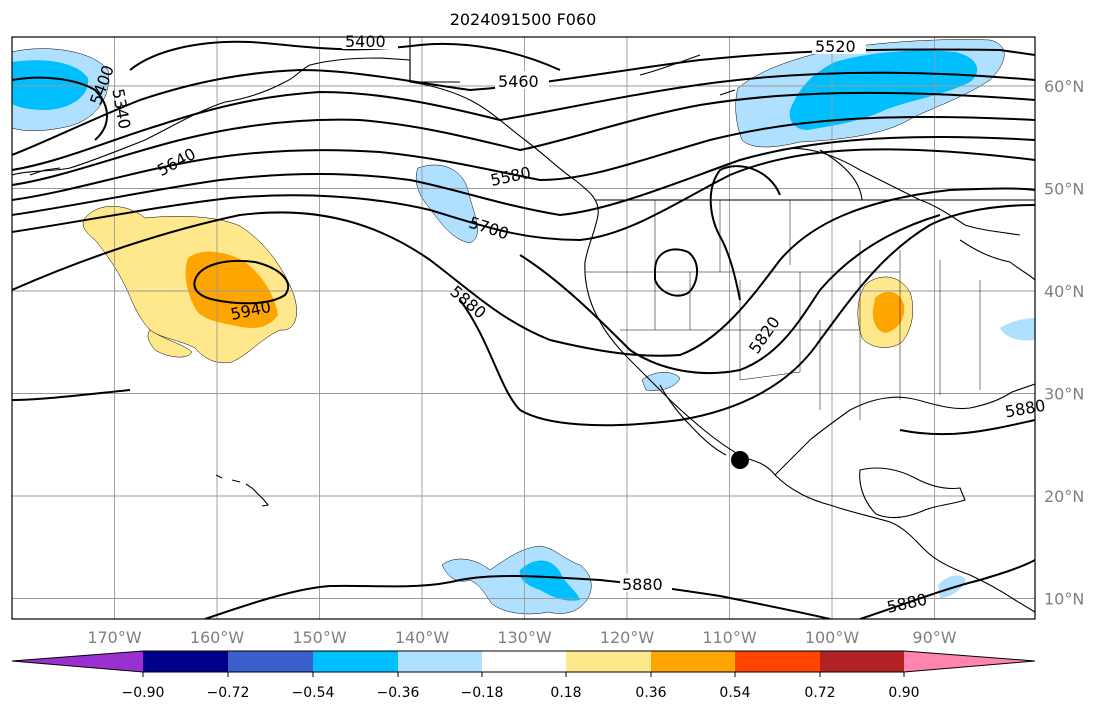  What do you see at coordinates (903, 693) in the screenshot?
I see `colorbar-tick: 0.90` at bounding box center [903, 693].